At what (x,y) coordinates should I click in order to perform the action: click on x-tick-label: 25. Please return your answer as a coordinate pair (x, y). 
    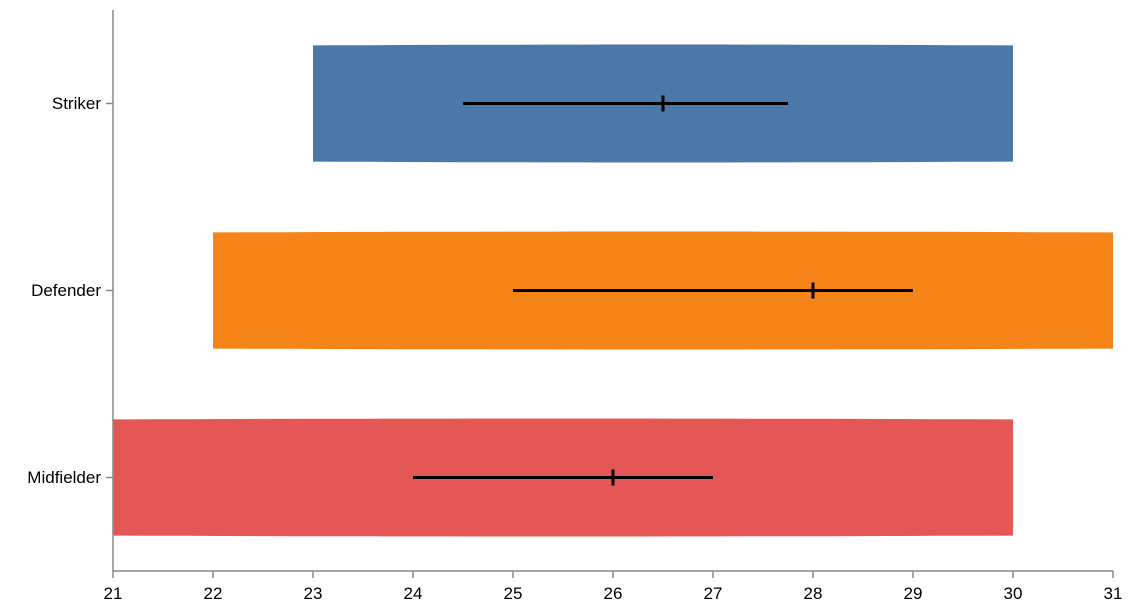
    Looking at the image, I should click on (513, 593).